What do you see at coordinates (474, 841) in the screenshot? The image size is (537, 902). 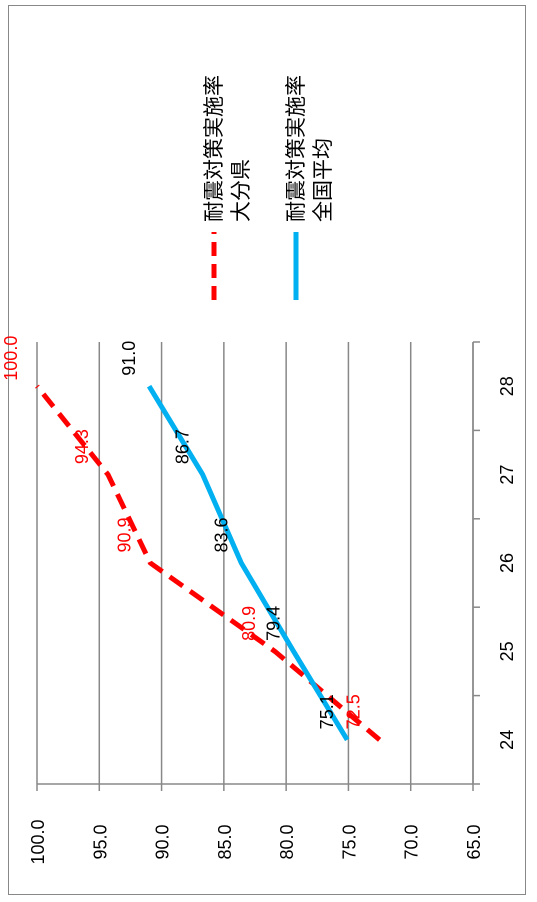 I see `y-tick-label: 65.0` at bounding box center [474, 841].